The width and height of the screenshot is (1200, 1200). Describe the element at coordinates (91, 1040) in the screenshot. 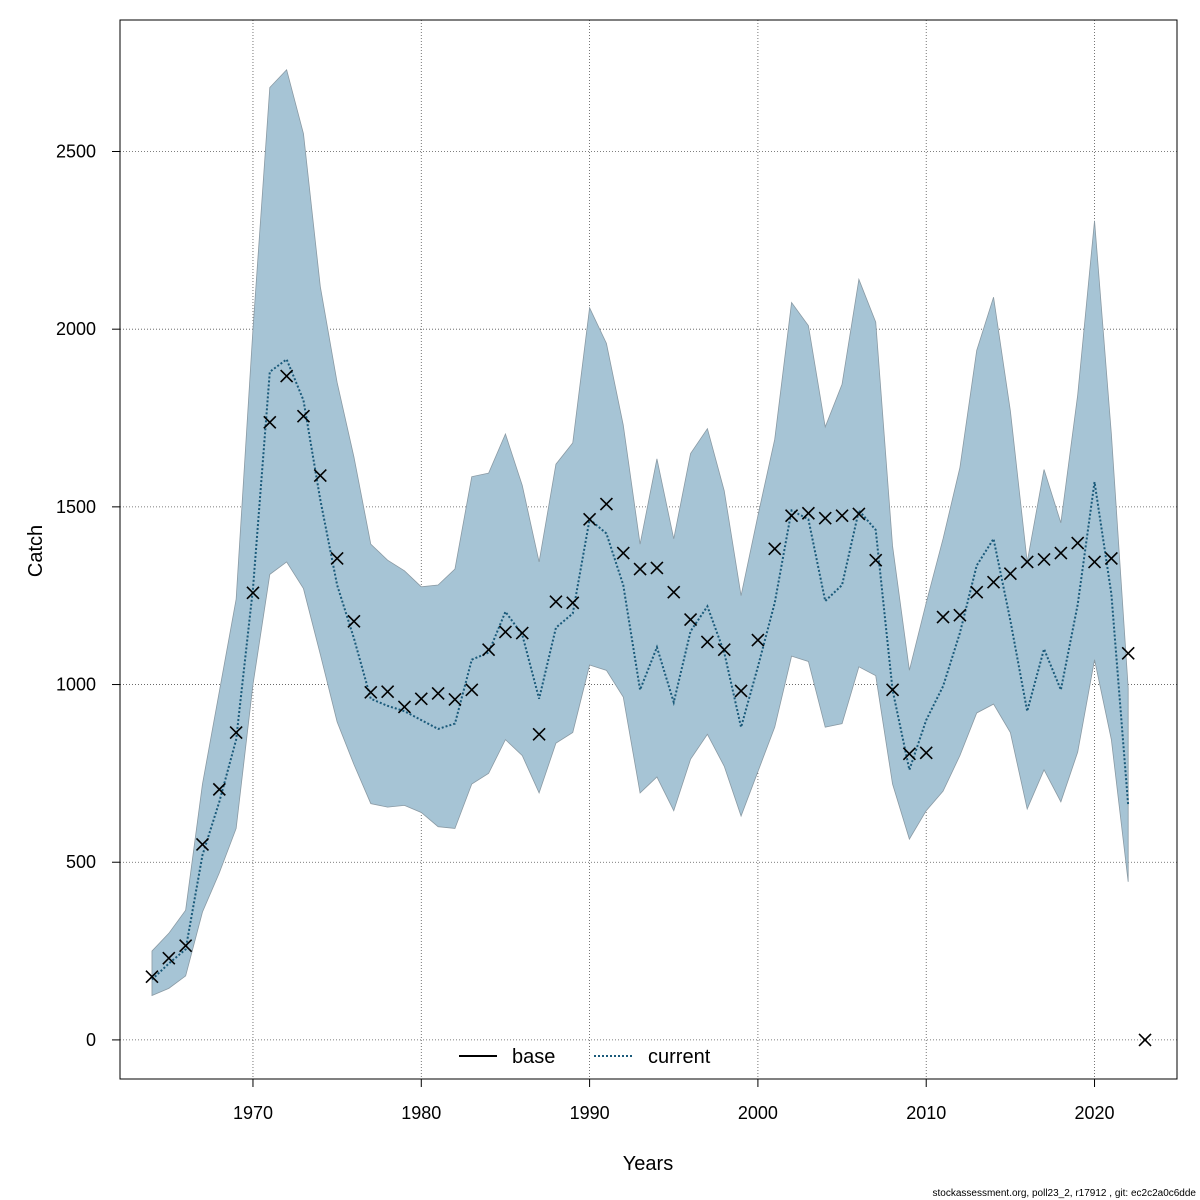

I see `y-tick-label: 0` at that location.